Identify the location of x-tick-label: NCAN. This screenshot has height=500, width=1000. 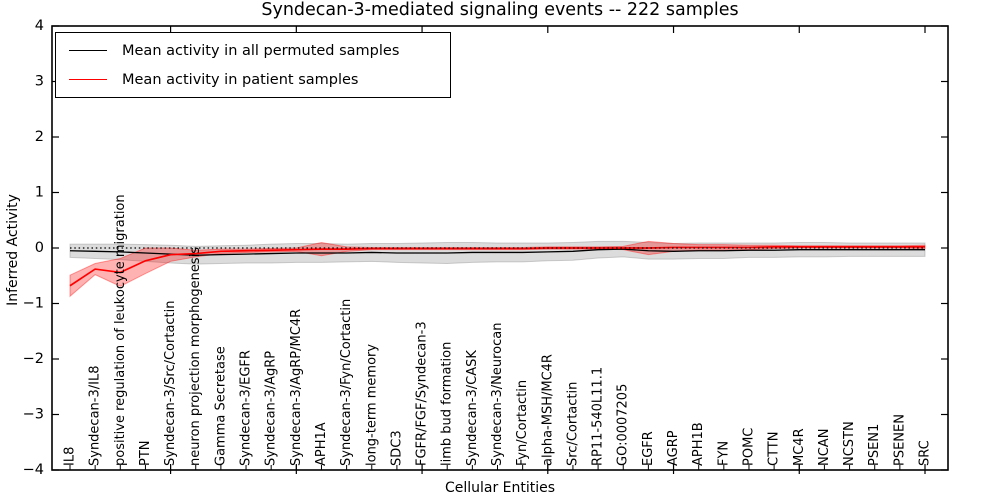
(824, 447).